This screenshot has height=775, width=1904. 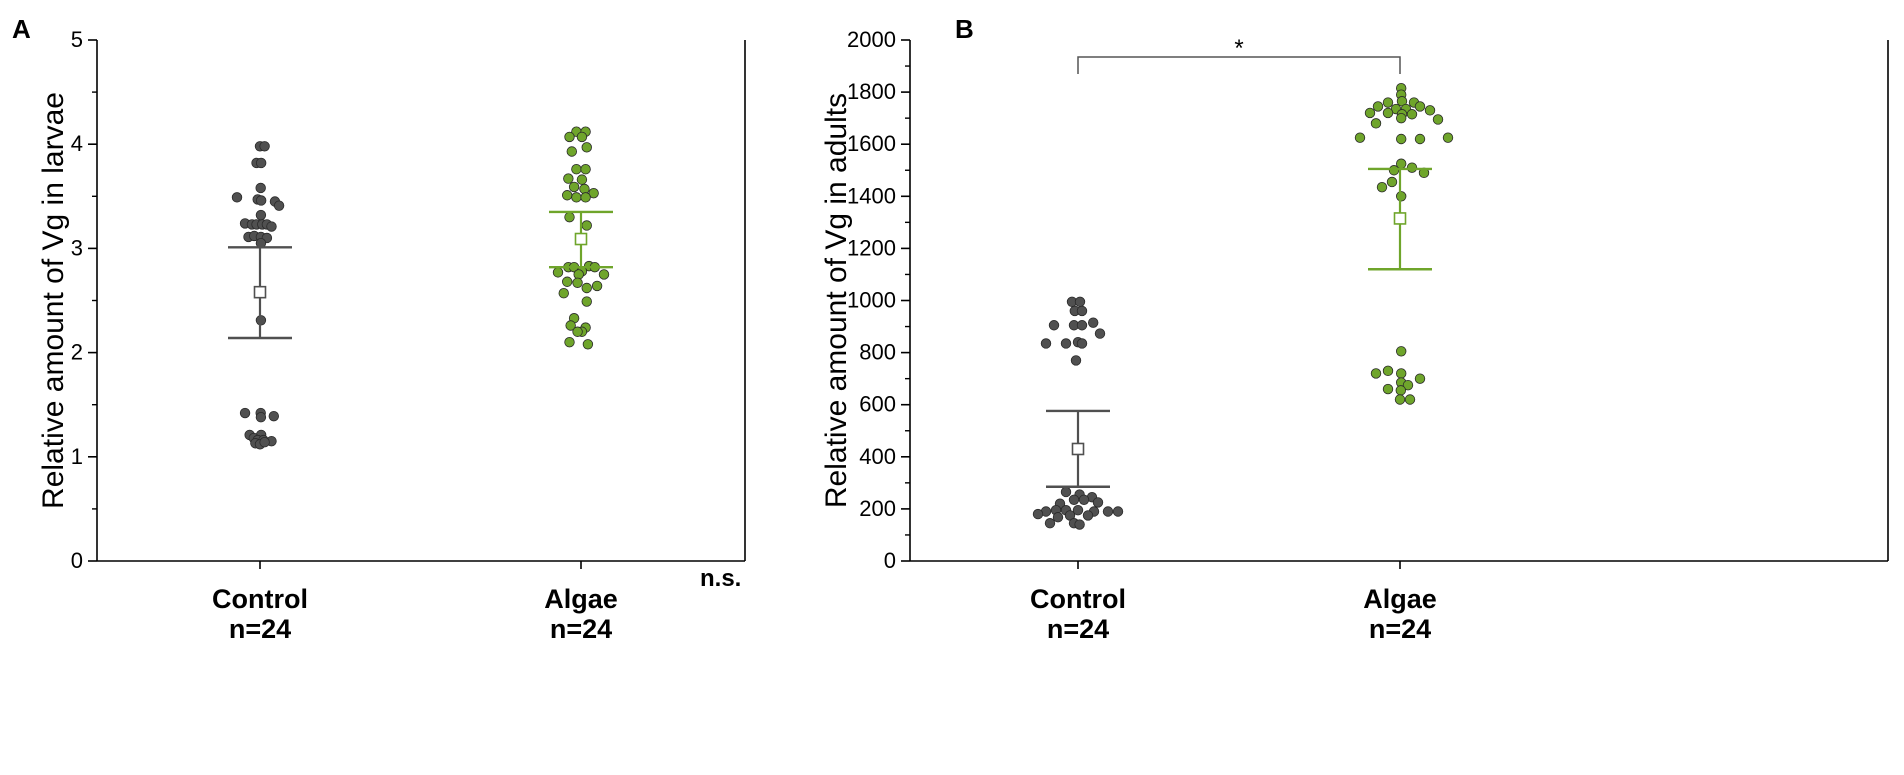 I want to click on panel-a-letter: A, so click(x=21, y=29).